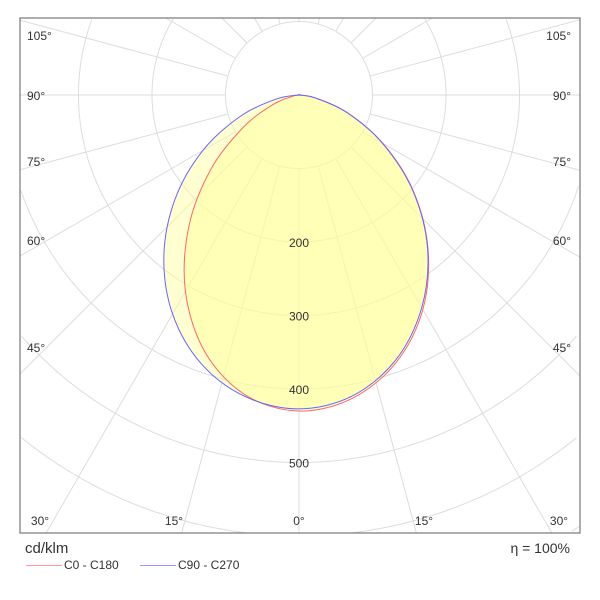  Describe the element at coordinates (36, 96) in the screenshot. I see `angle-label-left: 90°` at that location.